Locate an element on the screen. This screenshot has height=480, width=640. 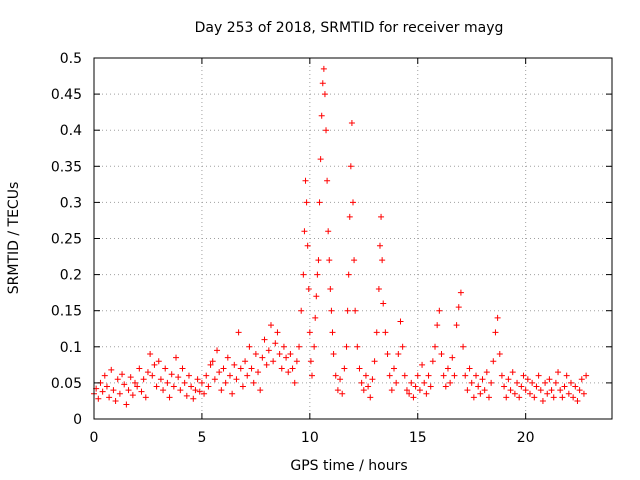
x-tick-label: 15 is located at coordinates (418, 438).